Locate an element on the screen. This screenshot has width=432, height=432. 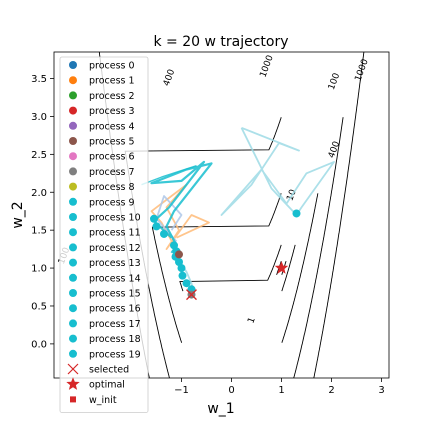
legend-entry: process 19 is located at coordinates (105, 354).